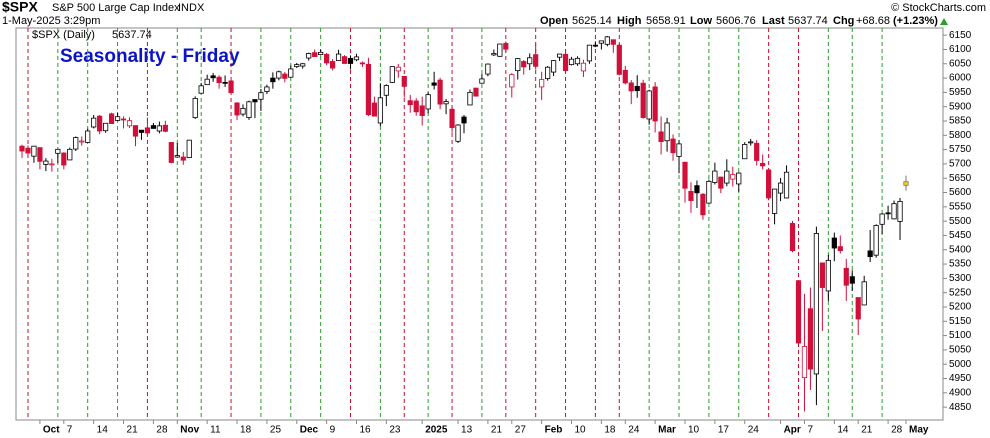  I want to click on up-arrow, so click(944, 21).